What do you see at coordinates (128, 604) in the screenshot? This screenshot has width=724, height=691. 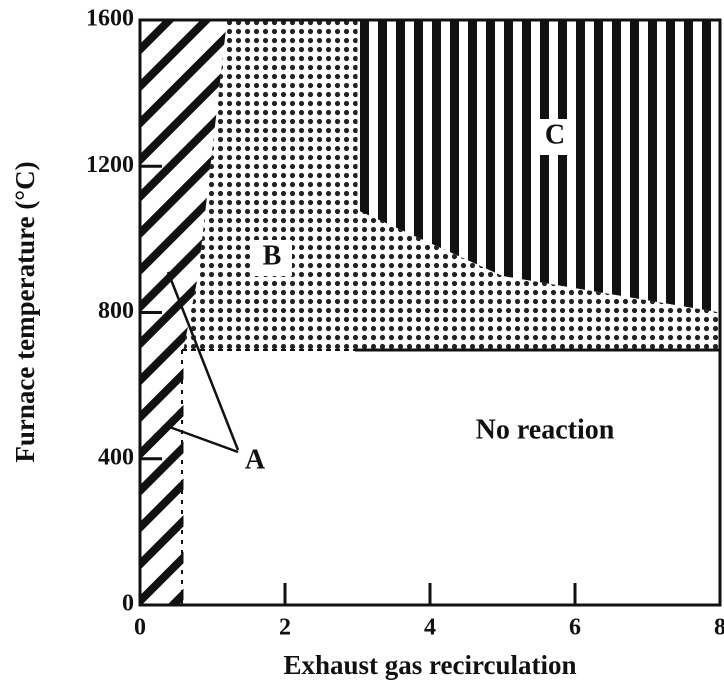 I see `y-tick-label: 0` at bounding box center [128, 604].